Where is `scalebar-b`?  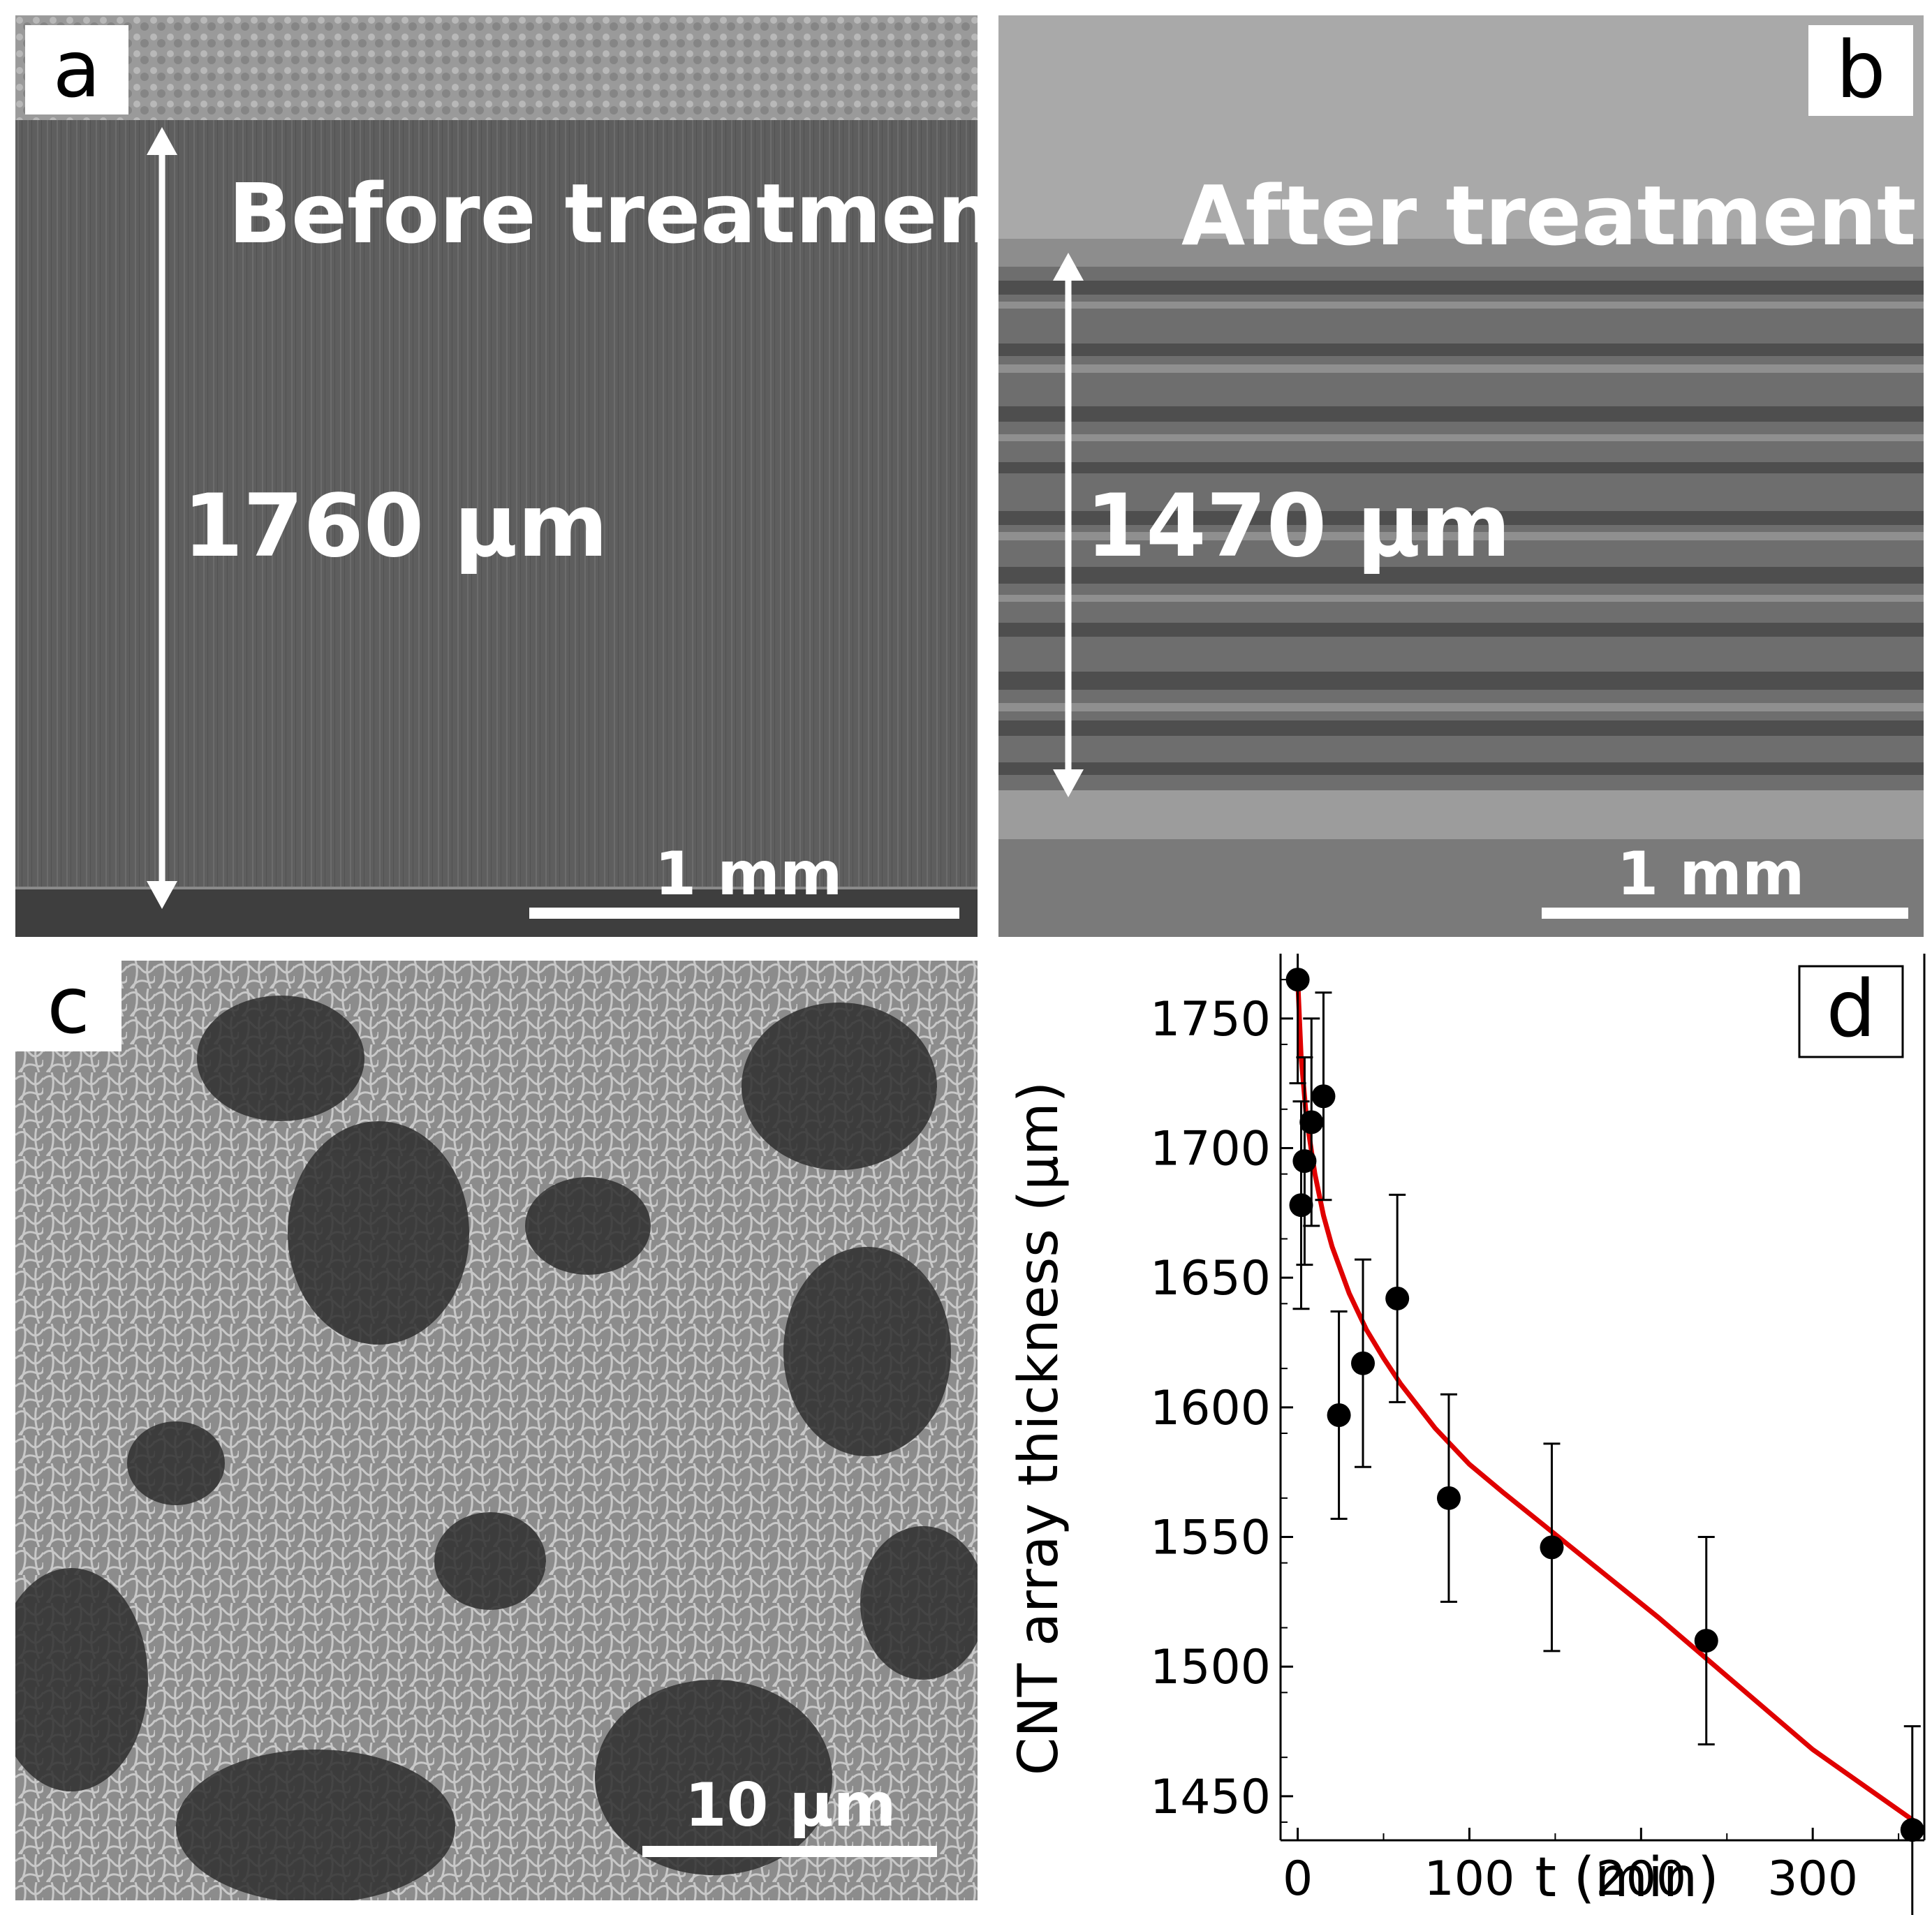 scalebar-b is located at coordinates (1725, 913).